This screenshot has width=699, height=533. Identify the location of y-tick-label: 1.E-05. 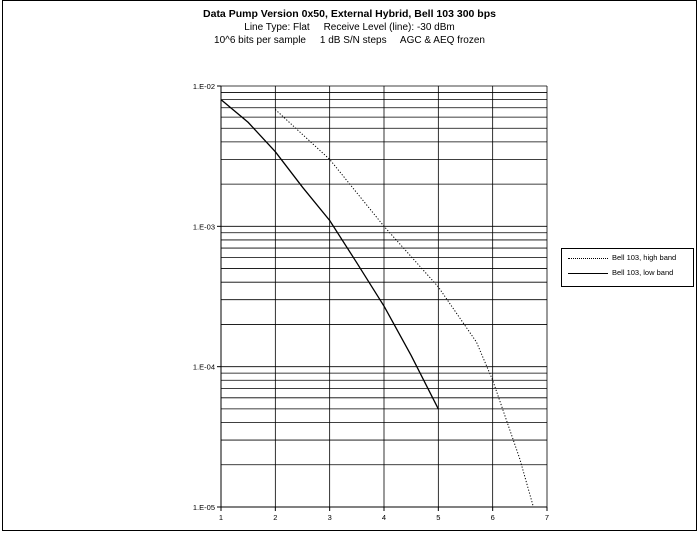
(204, 507).